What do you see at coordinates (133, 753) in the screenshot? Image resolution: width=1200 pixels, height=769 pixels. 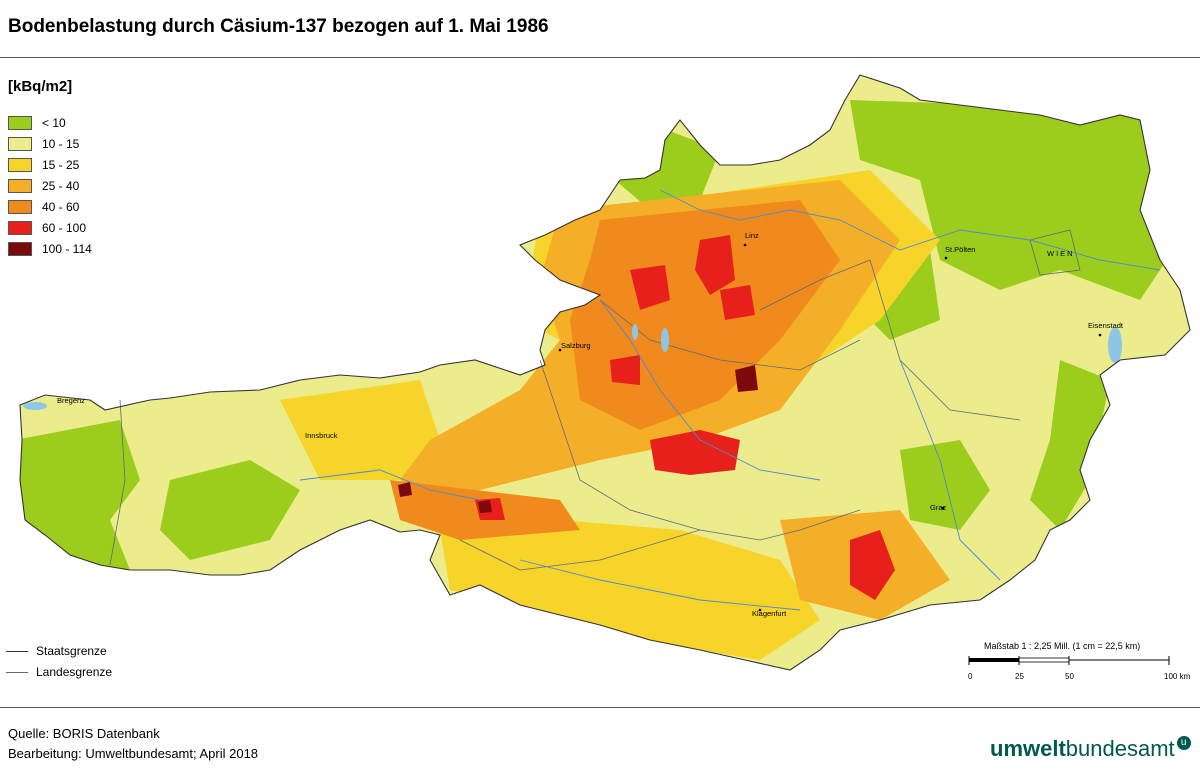 I see `editor-line: Bearbeitung: Umweltbundesamt; April 2018` at bounding box center [133, 753].